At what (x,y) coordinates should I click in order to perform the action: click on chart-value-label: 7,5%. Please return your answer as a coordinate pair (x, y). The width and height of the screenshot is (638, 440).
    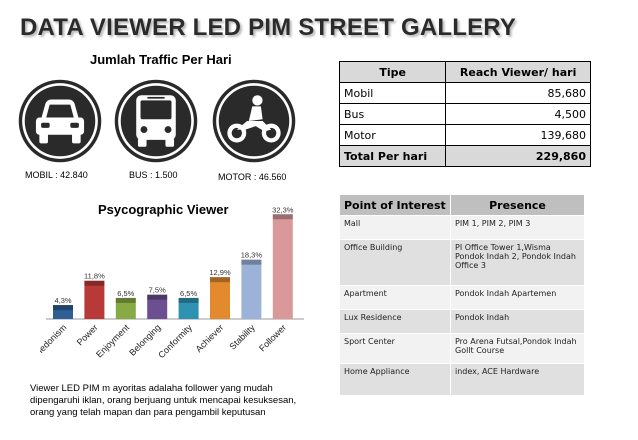
    Looking at the image, I should click on (157, 290).